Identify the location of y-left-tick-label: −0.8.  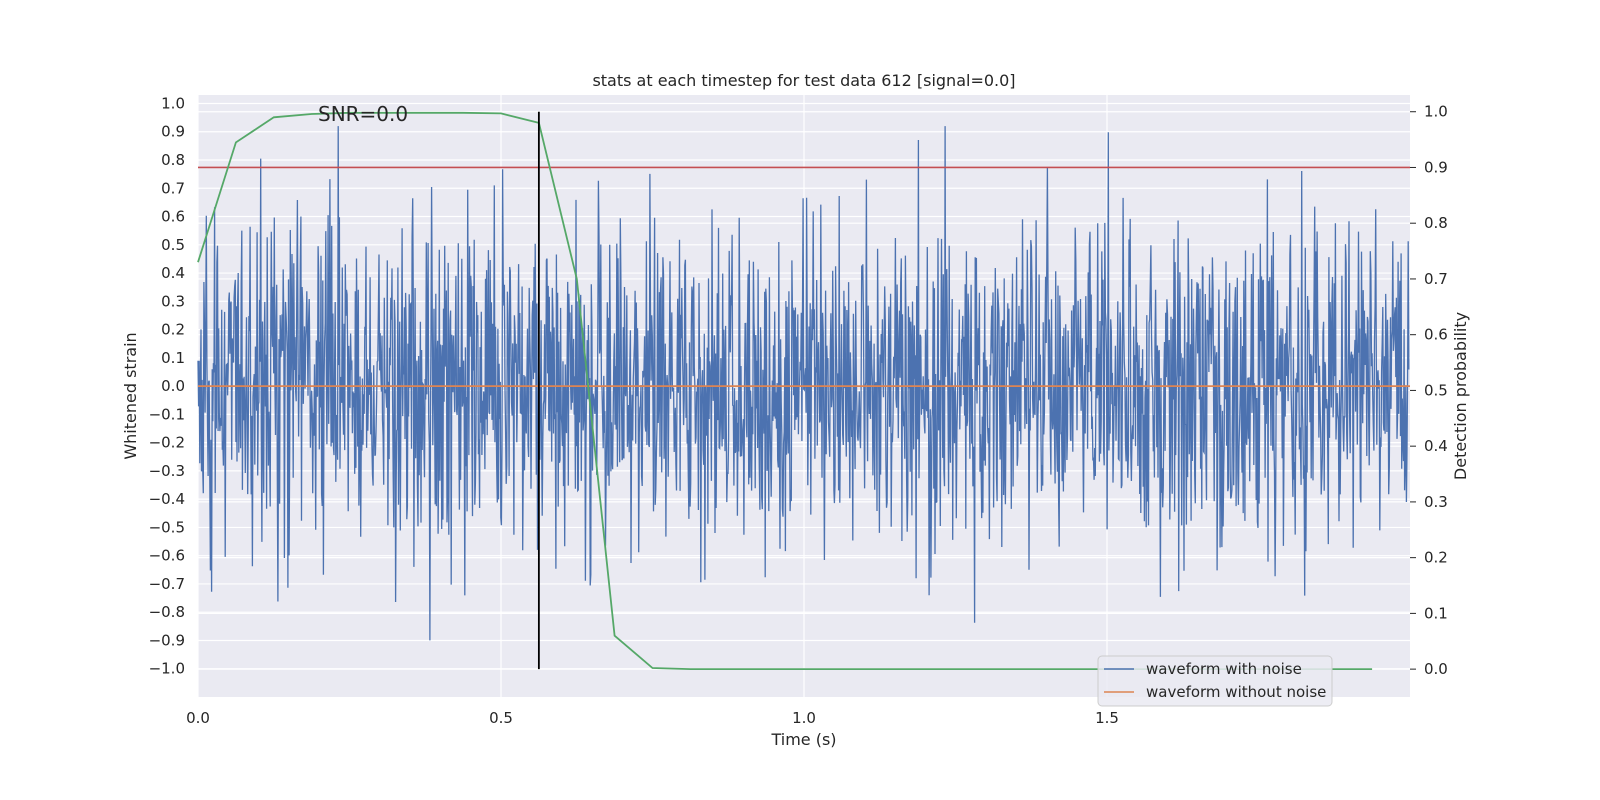
(167, 612).